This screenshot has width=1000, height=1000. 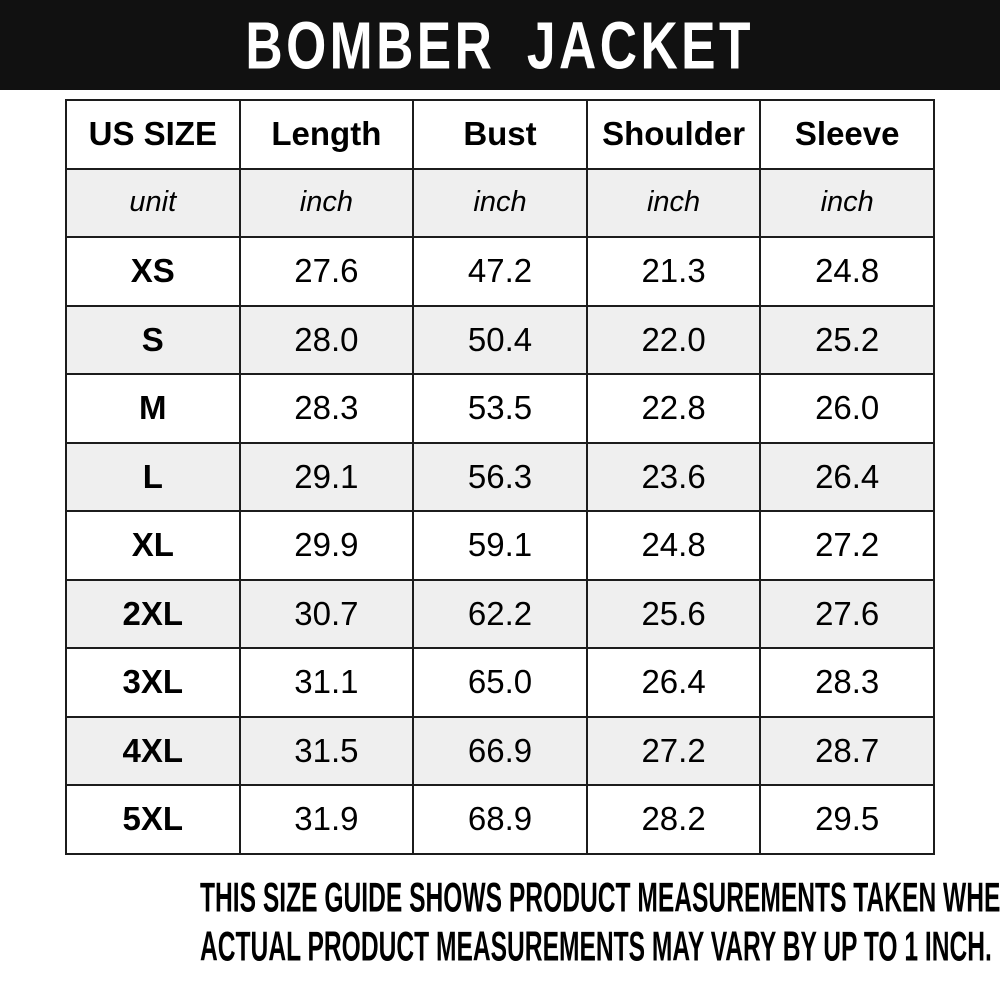 I want to click on sleeve-value: 24.8, so click(x=847, y=271).